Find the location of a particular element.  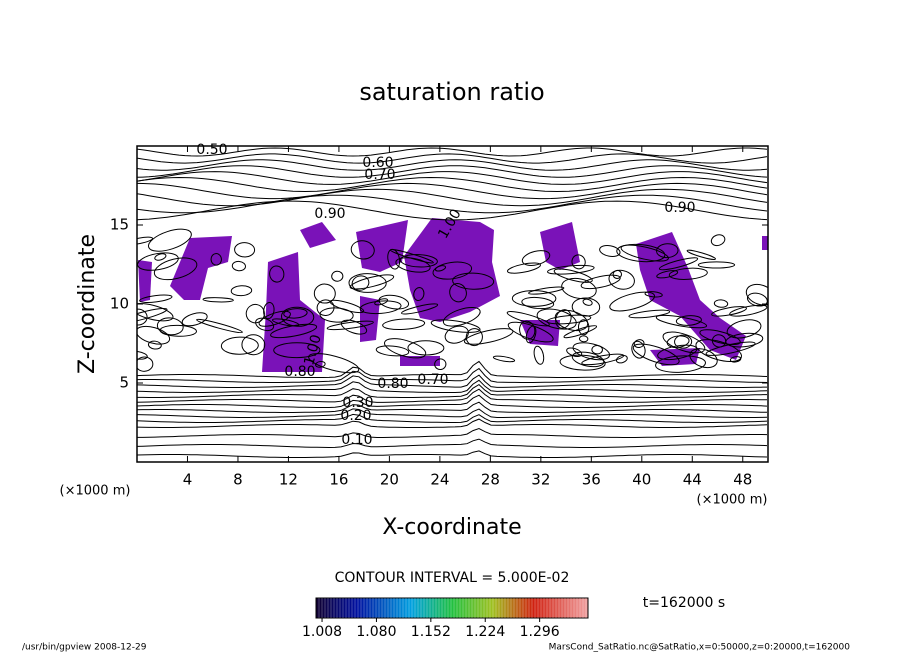

colorbar-tick-label: 1.296 is located at coordinates (540, 632).